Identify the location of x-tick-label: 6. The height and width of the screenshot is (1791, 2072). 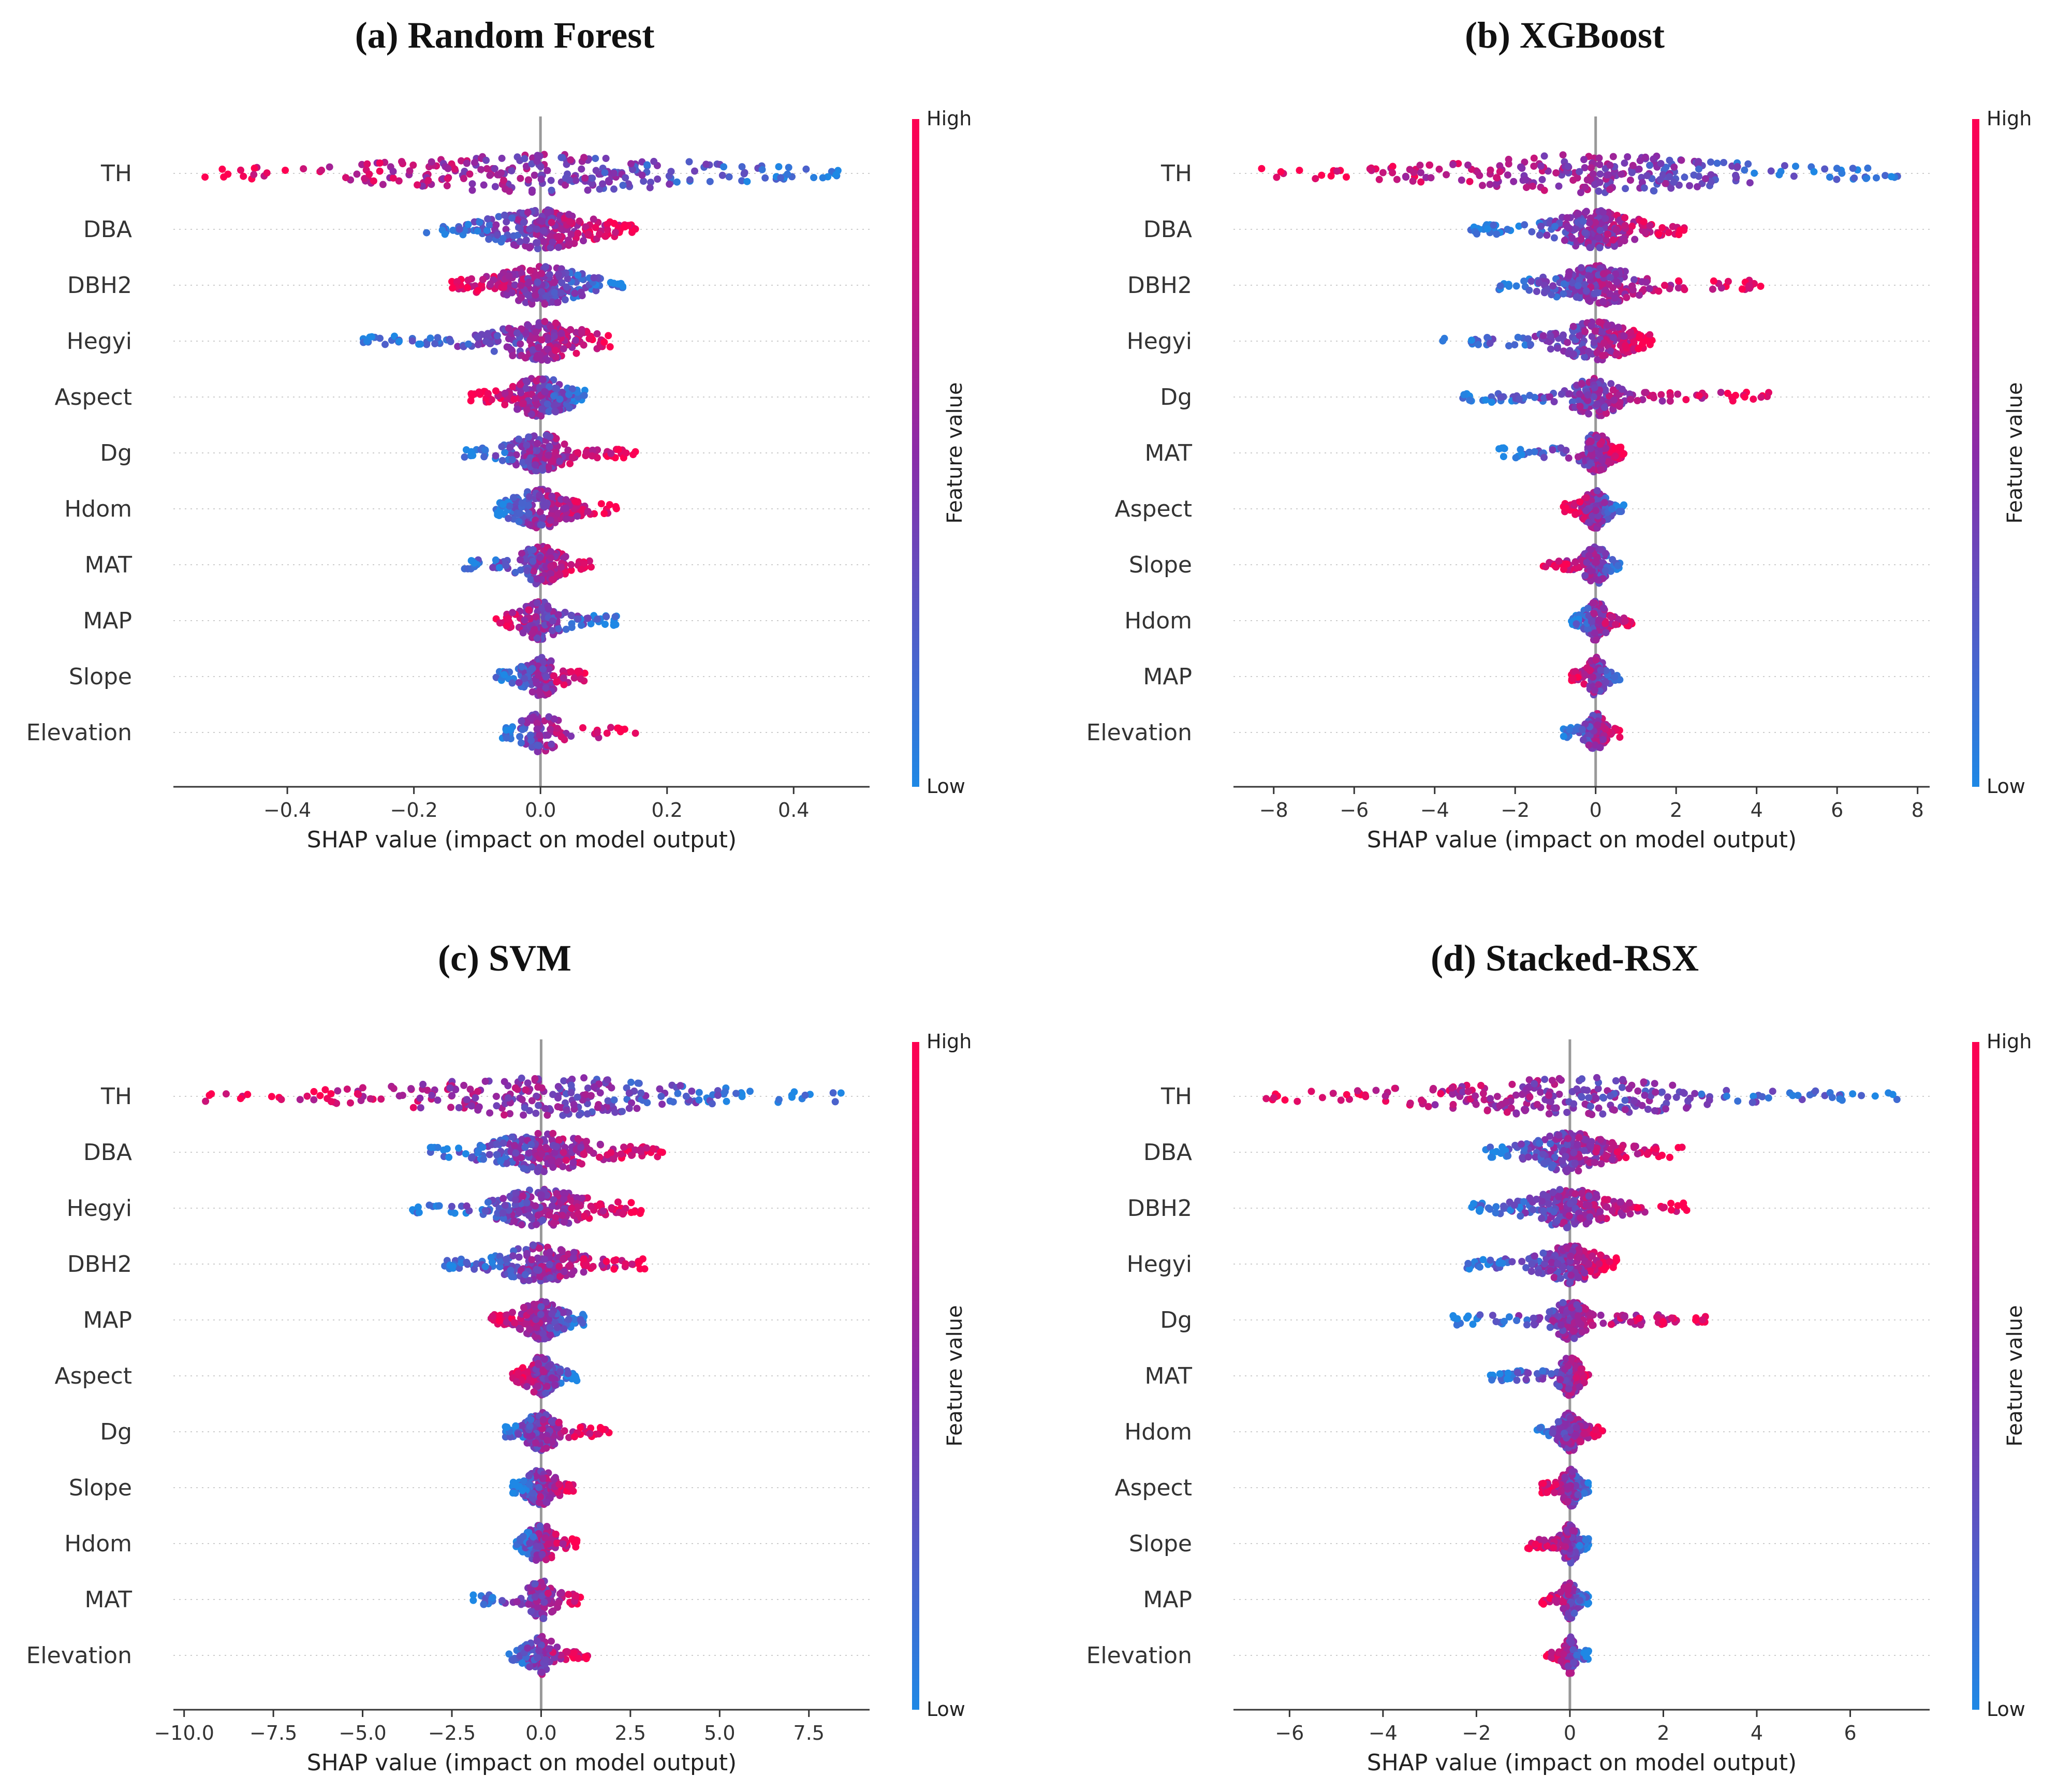
(1837, 810).